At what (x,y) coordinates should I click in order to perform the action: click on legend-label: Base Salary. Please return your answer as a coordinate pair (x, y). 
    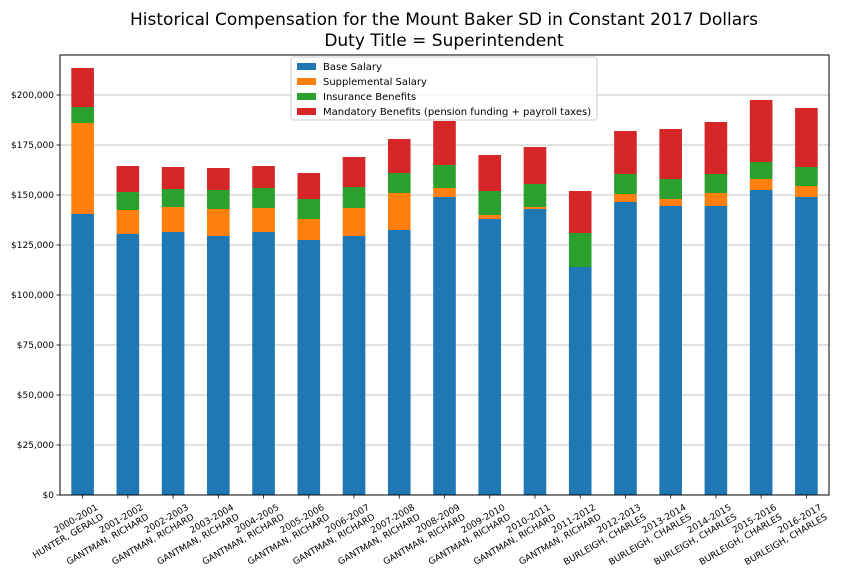
    Looking at the image, I should click on (352, 67).